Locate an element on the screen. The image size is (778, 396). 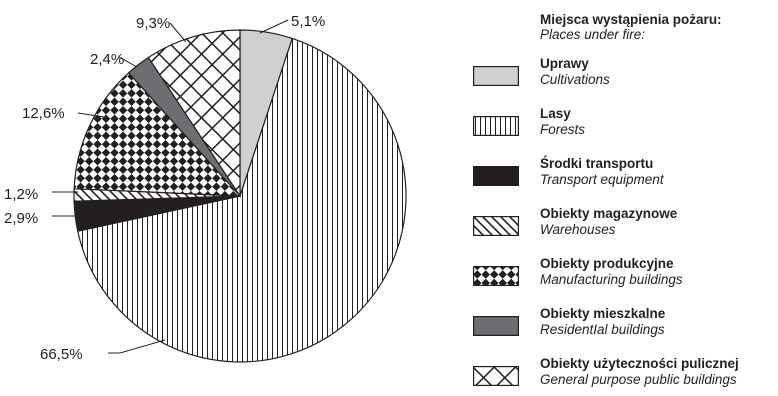
legend-item: Obiekty mieszkalne ResidentIal buildings is located at coordinates (623, 326).